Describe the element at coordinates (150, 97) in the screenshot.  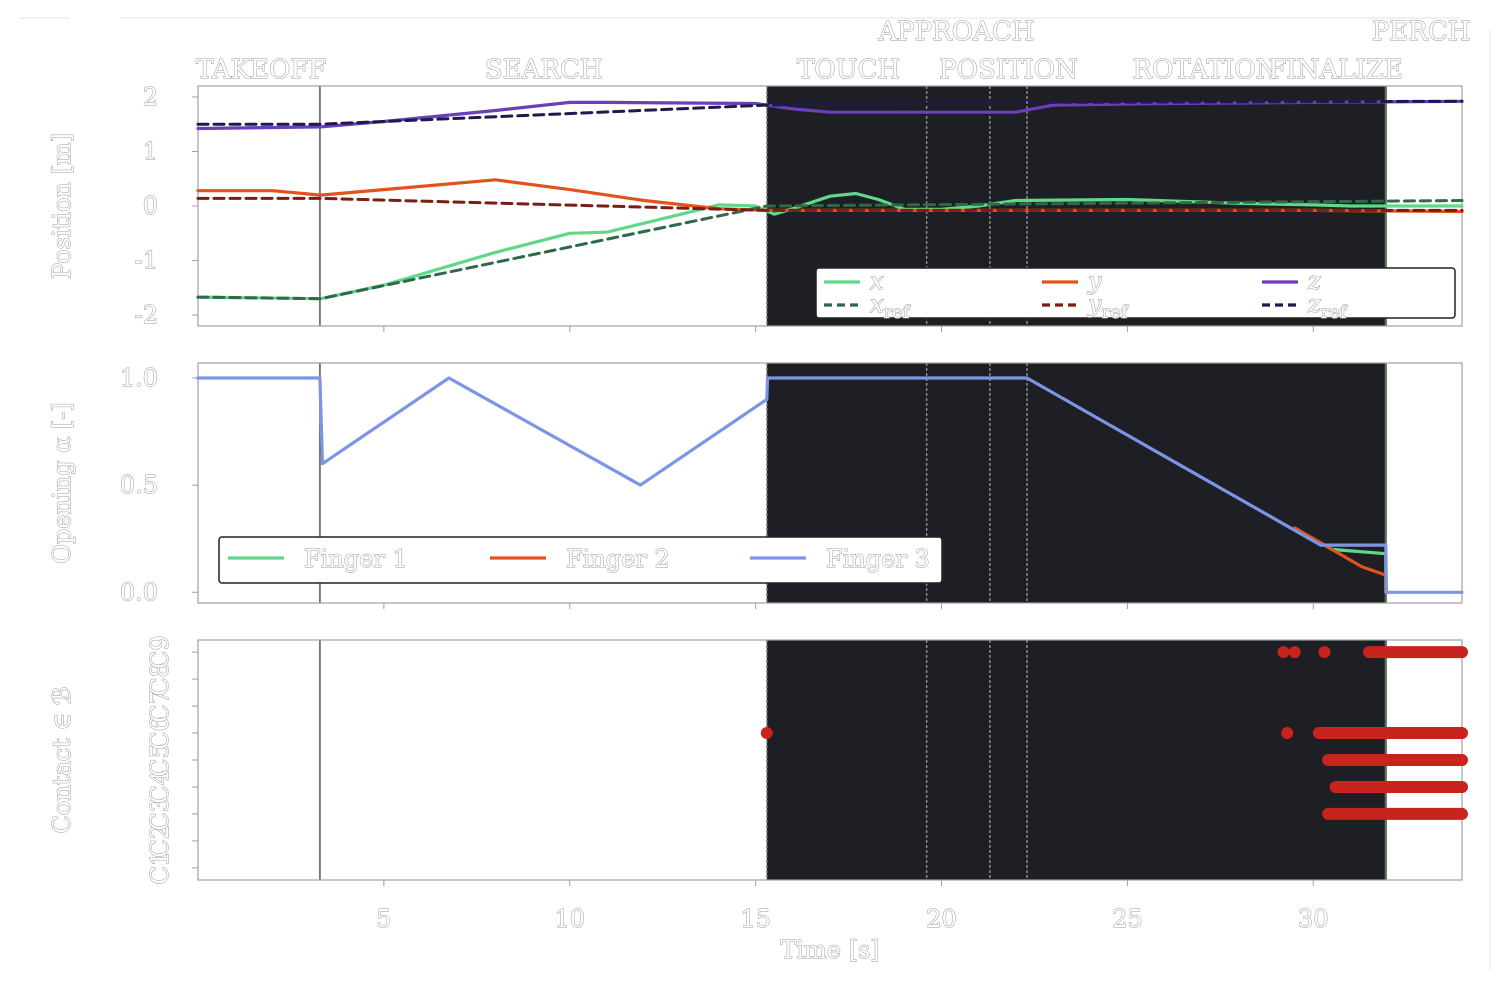
I see `y-tick-label: 2` at that location.